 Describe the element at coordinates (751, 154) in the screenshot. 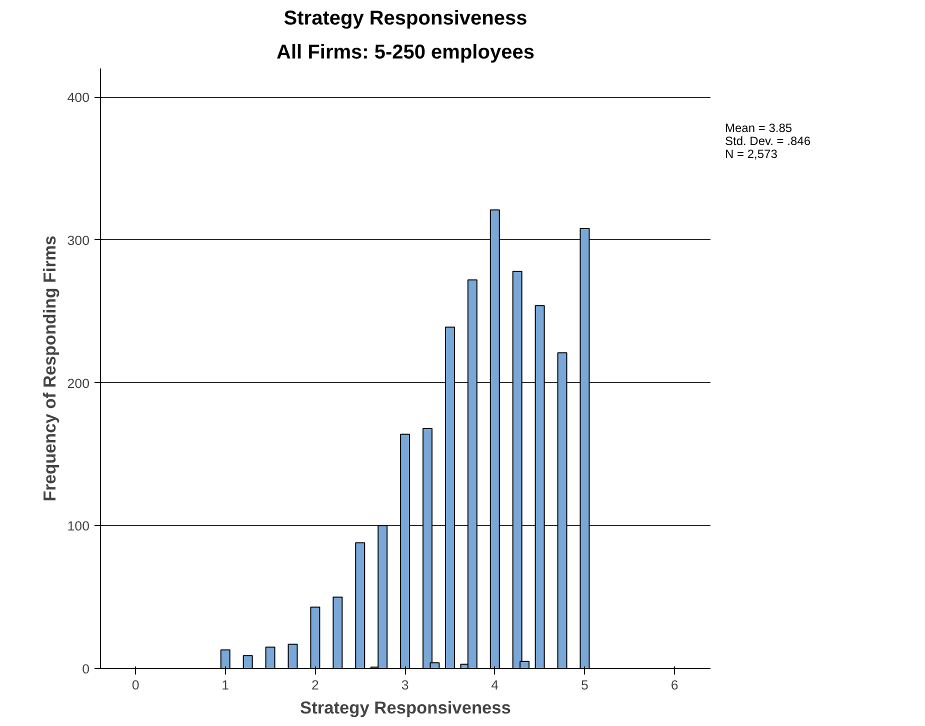

I see `text: N = 2,573` at that location.